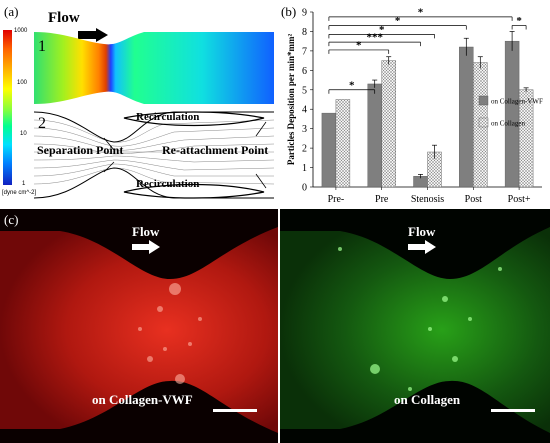 The image size is (550, 443). I want to click on flow-label: Flow, so click(64, 18).